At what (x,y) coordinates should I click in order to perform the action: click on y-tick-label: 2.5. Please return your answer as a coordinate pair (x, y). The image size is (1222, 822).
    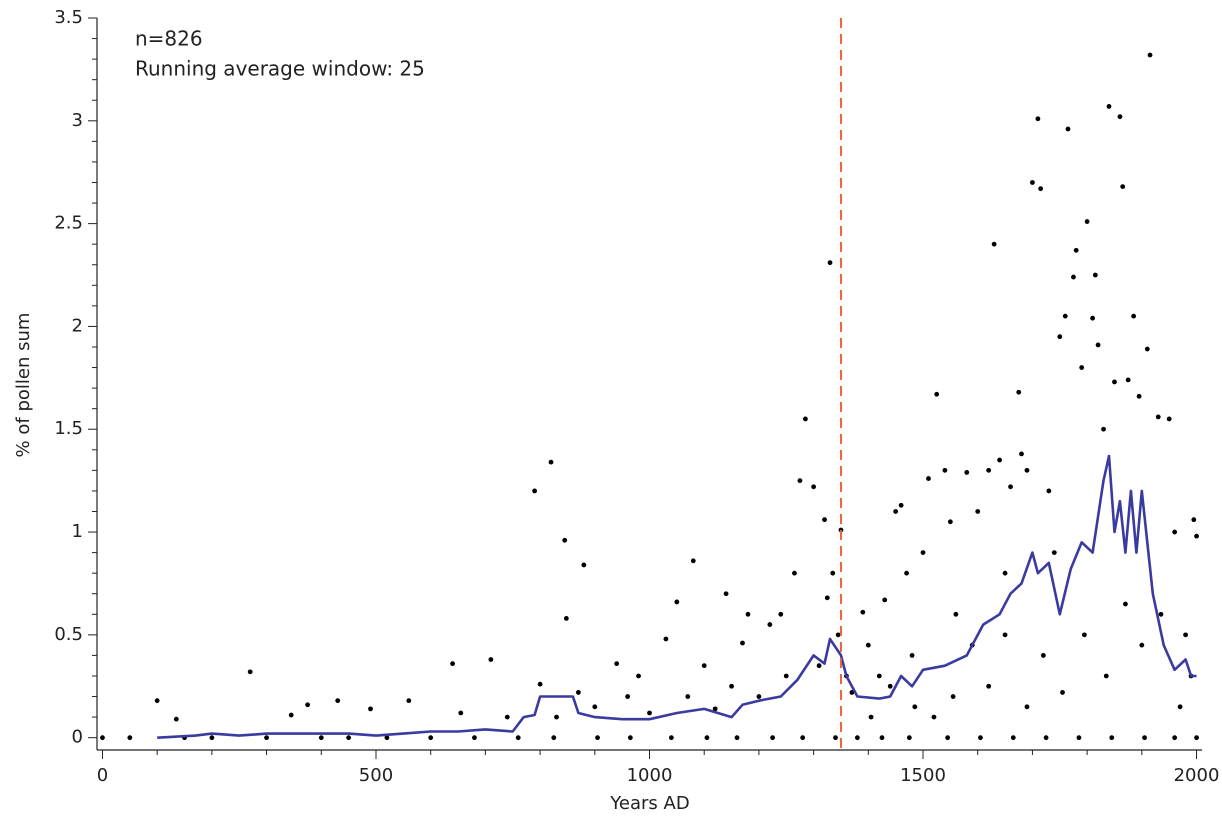
    Looking at the image, I should click on (68, 223).